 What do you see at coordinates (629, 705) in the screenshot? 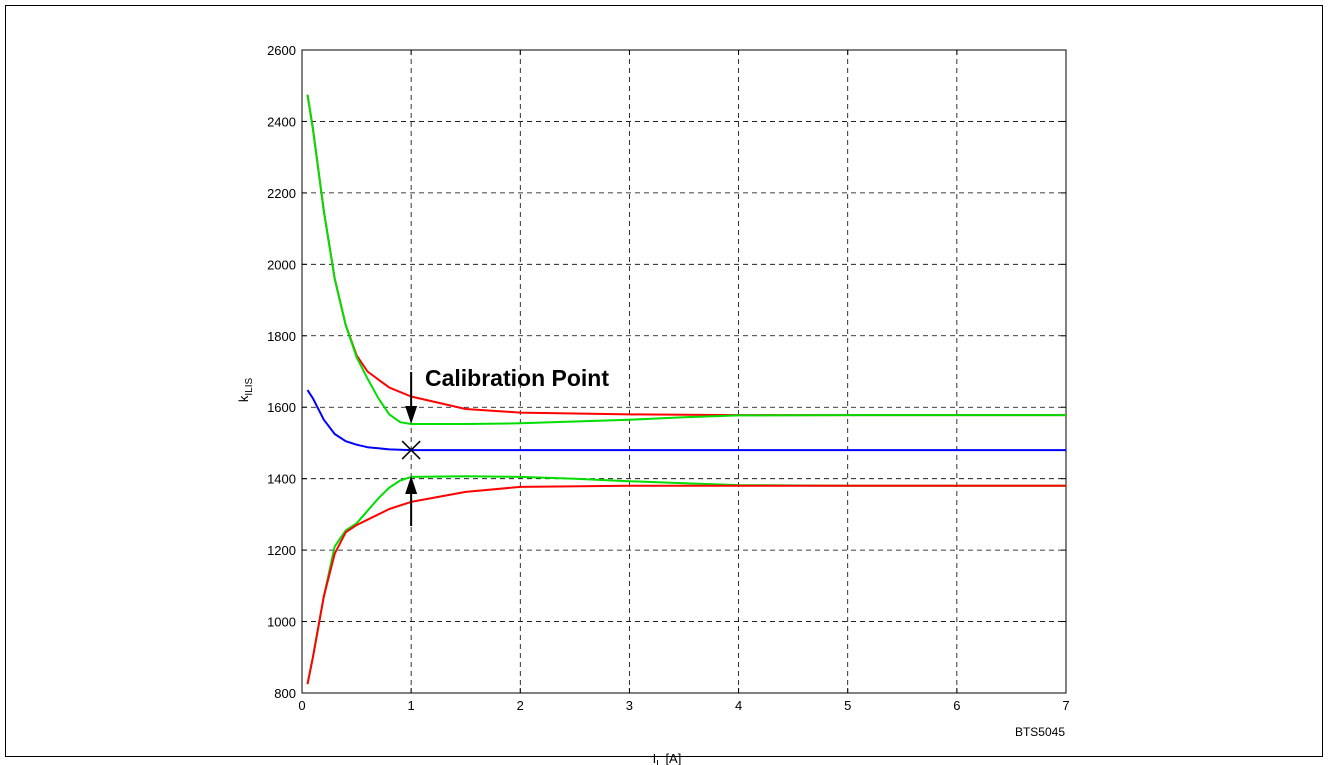
I see `x-tick-label: 3` at bounding box center [629, 705].